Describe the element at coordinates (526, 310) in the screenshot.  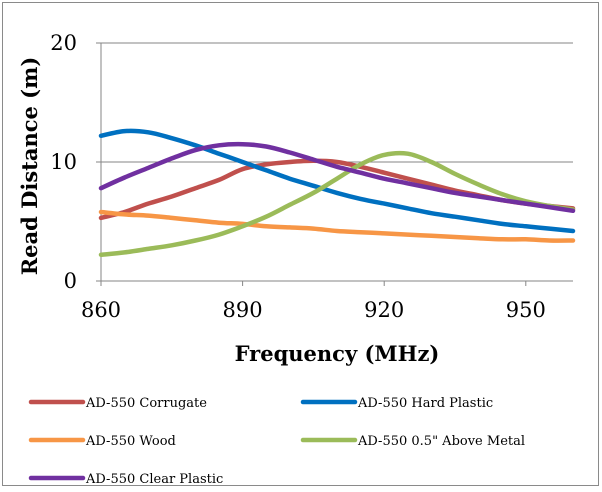
I see `x-tick-label: 950` at that location.